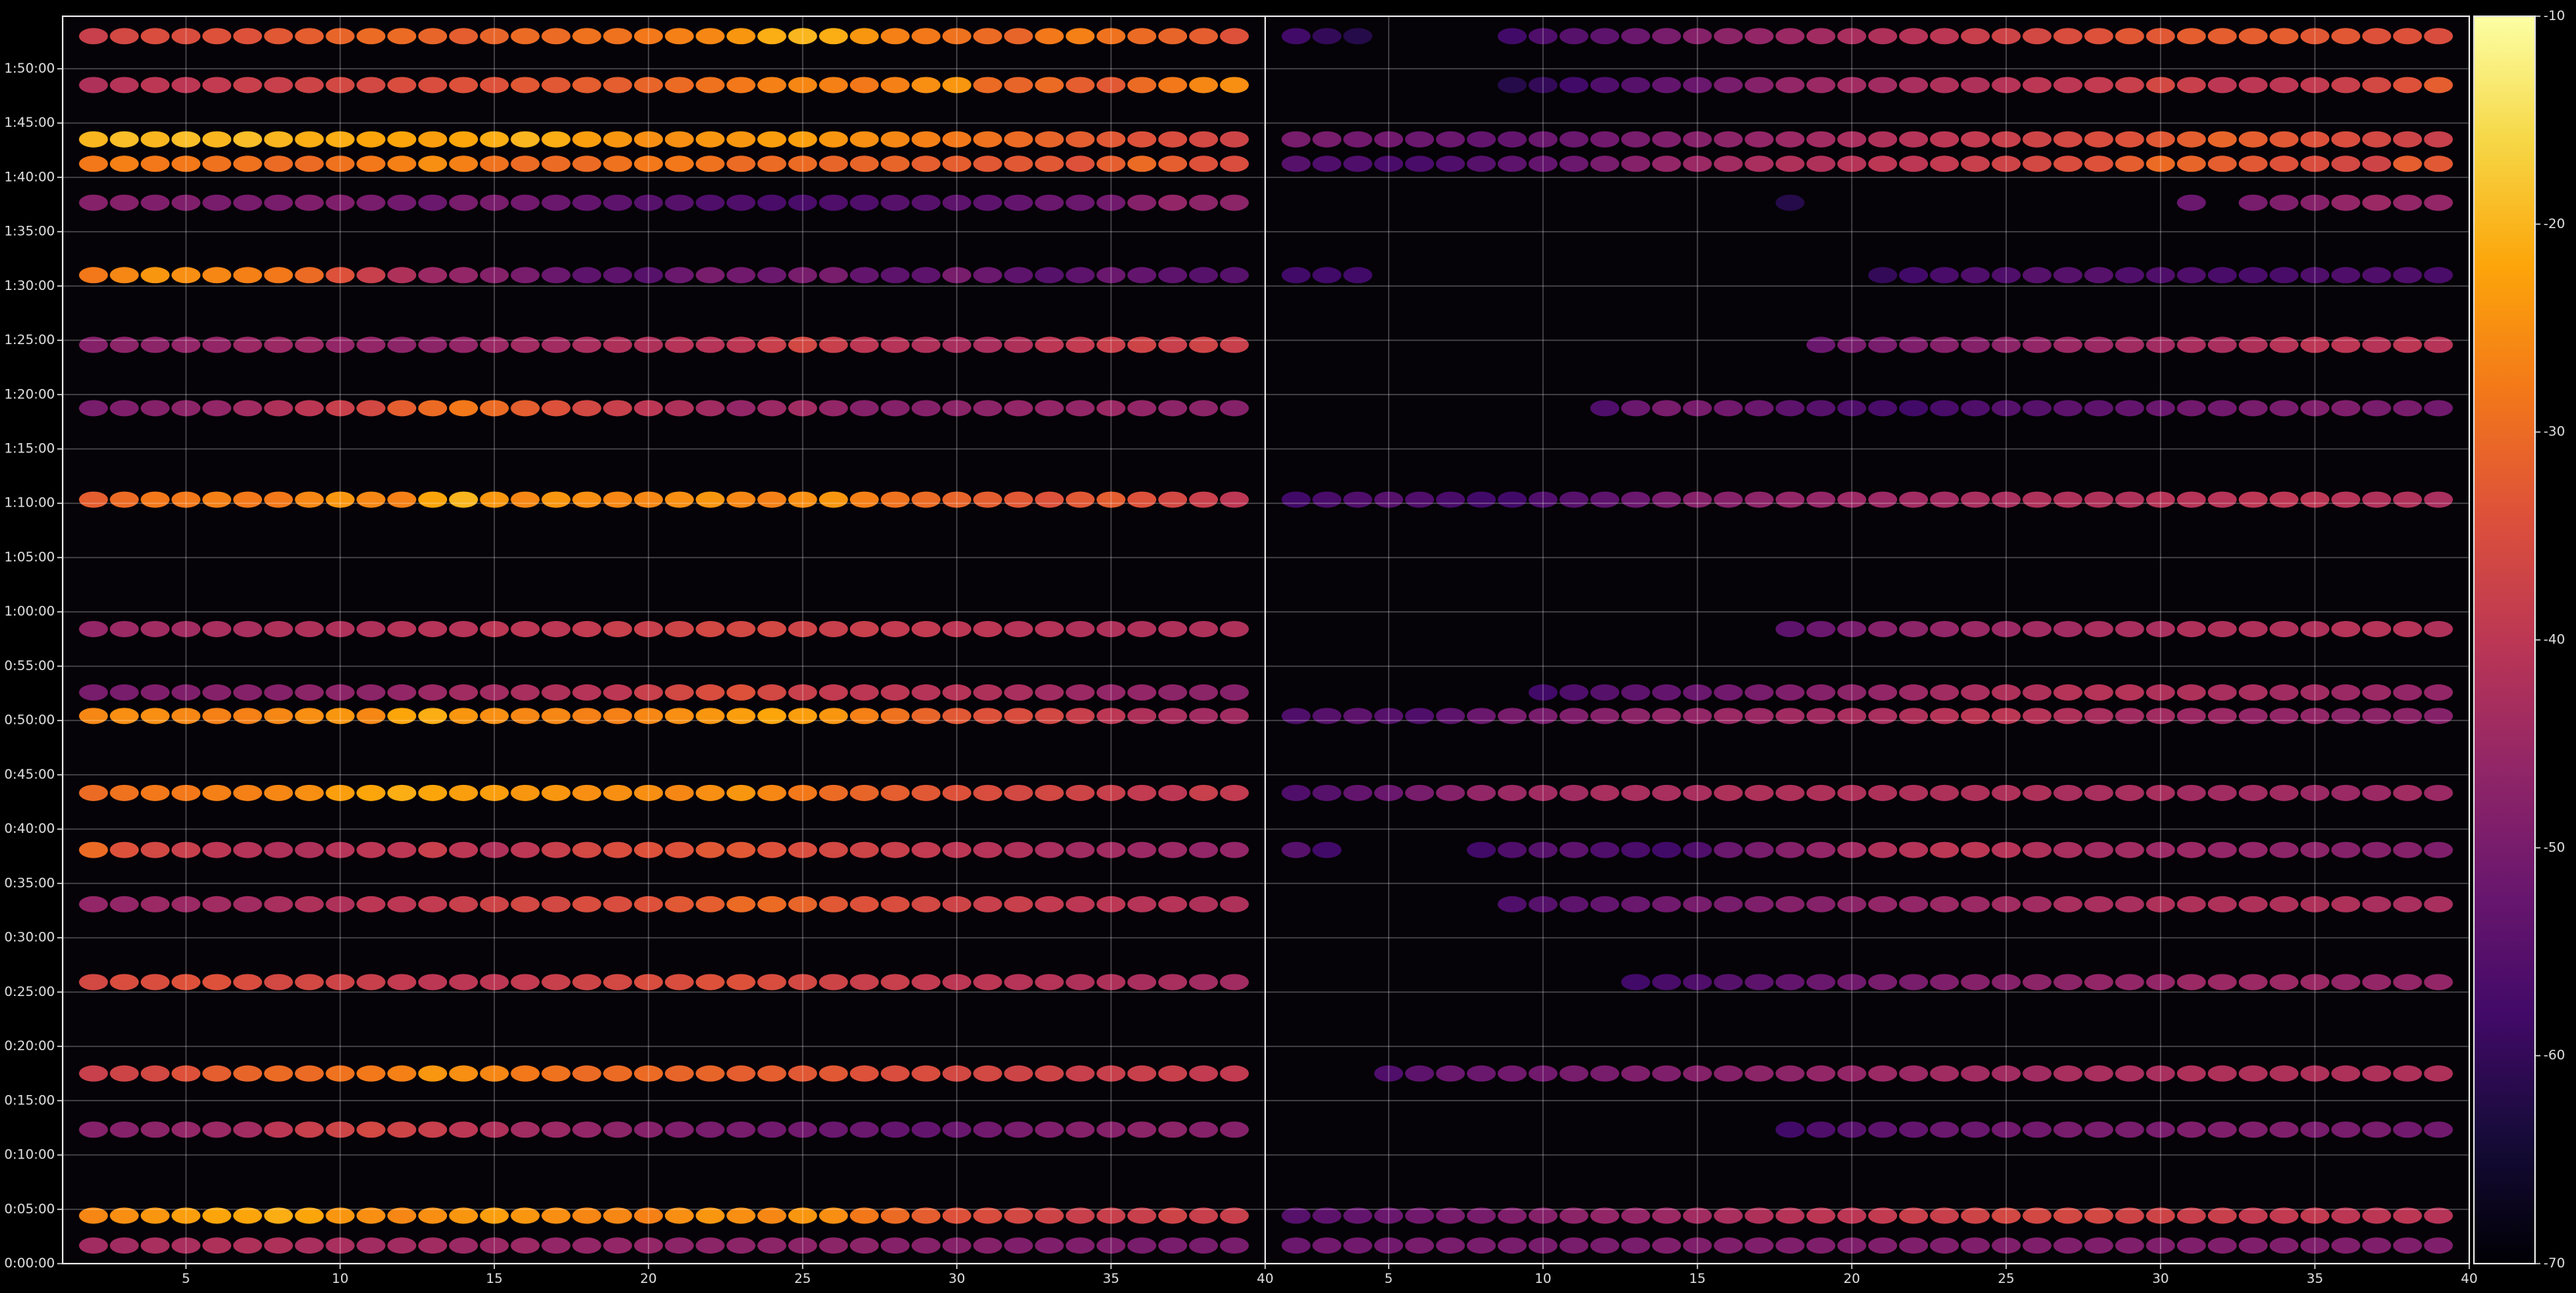 Image resolution: width=2576 pixels, height=1293 pixels. I want to click on x-tick-label: 15, so click(1698, 1279).